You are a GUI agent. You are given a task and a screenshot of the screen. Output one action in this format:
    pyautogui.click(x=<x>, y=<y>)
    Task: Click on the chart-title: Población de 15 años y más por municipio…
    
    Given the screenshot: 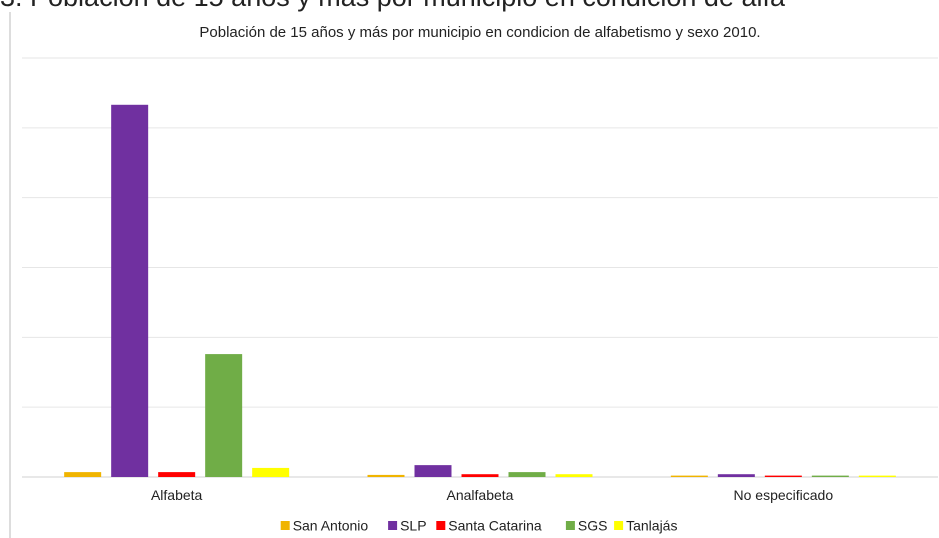 What is the action you would take?
    pyautogui.click(x=479, y=32)
    